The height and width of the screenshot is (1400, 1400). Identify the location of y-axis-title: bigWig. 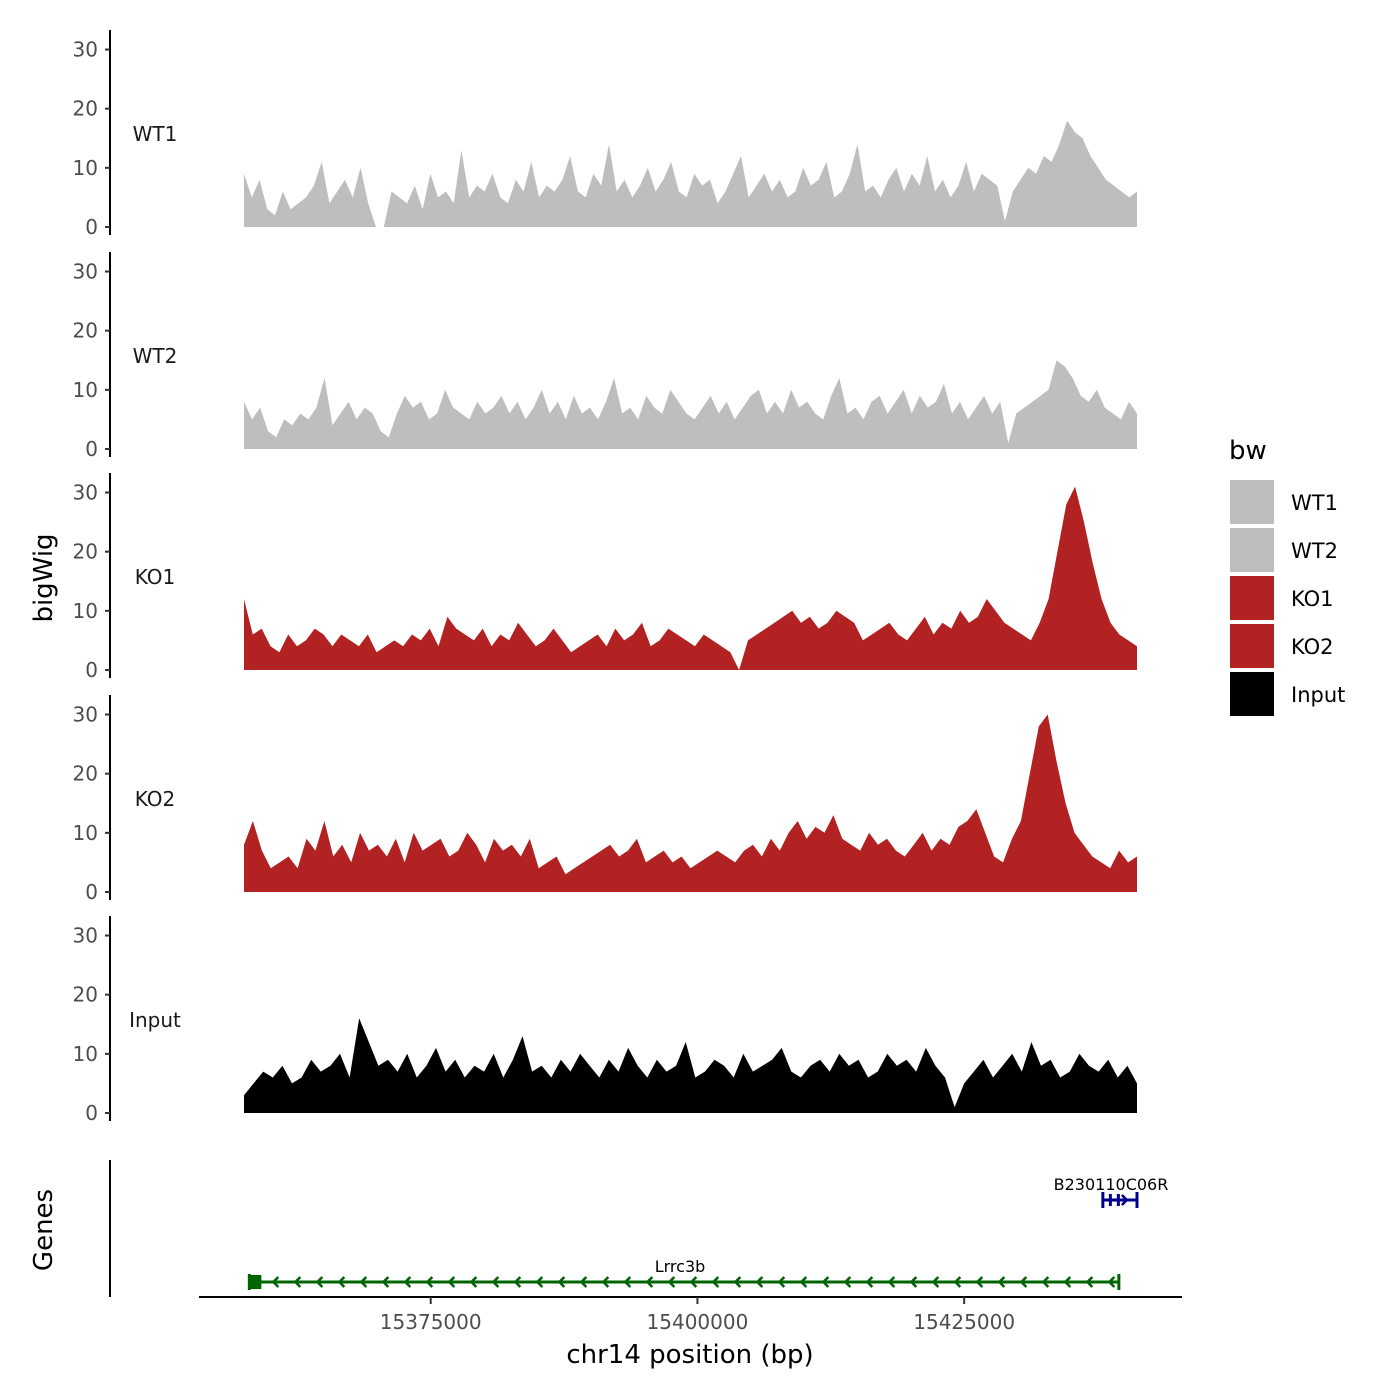
(44, 577).